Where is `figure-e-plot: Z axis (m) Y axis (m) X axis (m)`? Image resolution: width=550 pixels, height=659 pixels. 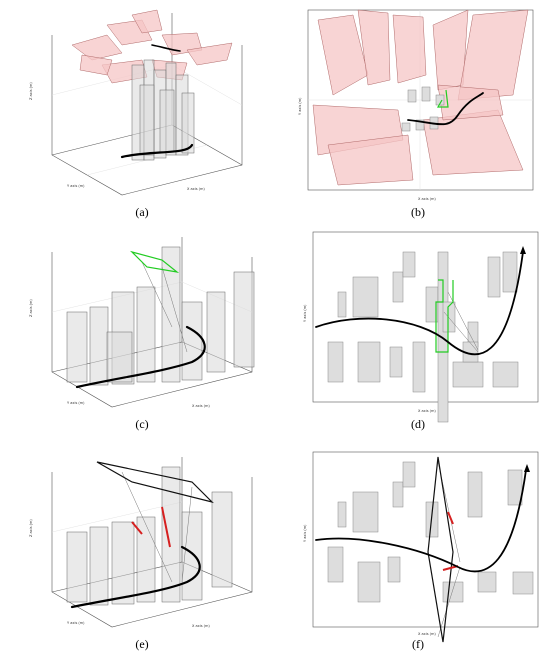 figure-e-plot: Z axis (m) Y axis (m) X axis (m) is located at coordinates (141, 542).